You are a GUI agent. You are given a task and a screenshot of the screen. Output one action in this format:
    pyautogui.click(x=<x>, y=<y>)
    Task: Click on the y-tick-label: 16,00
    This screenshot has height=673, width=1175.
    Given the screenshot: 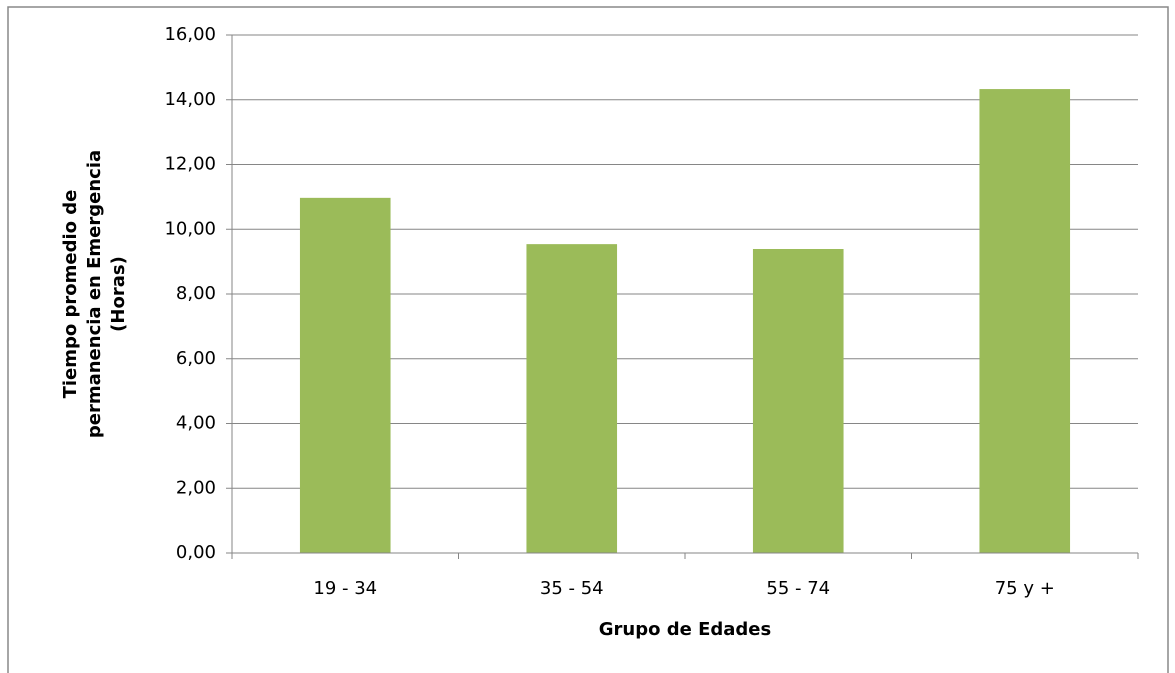 What is the action you would take?
    pyautogui.click(x=190, y=34)
    